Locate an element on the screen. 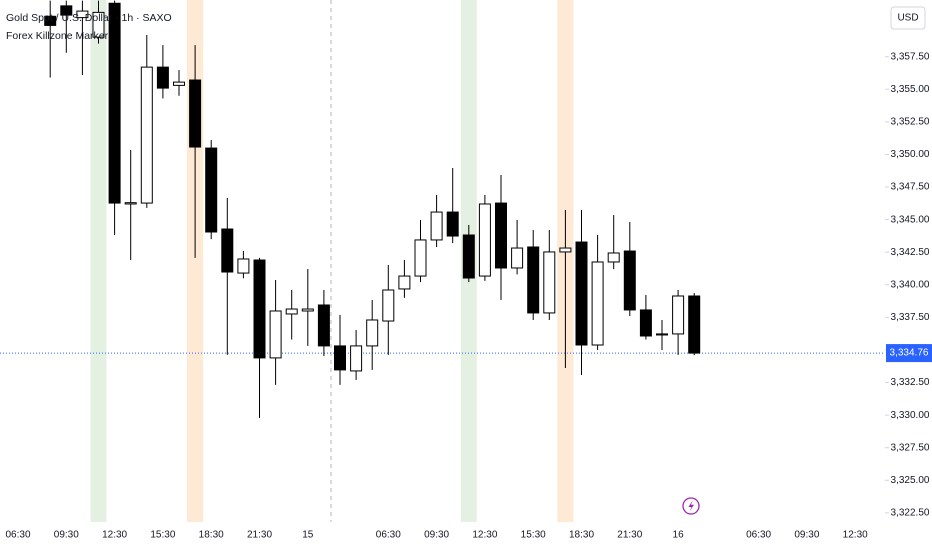 The width and height of the screenshot is (932, 550). killzone is located at coordinates (98, 261).